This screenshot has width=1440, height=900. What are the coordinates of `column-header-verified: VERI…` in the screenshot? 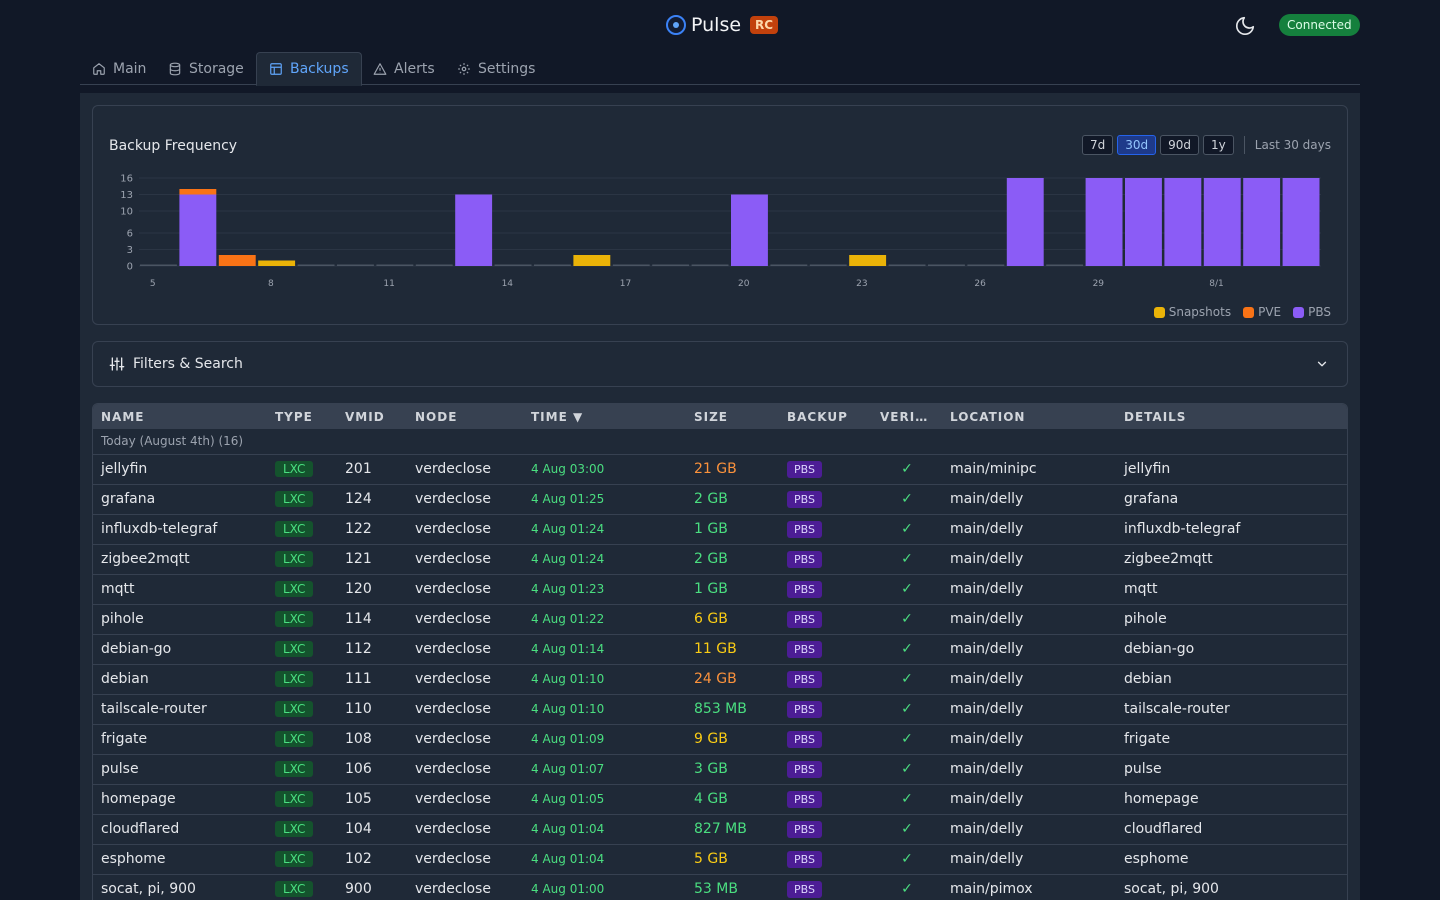 It's located at (907, 416).